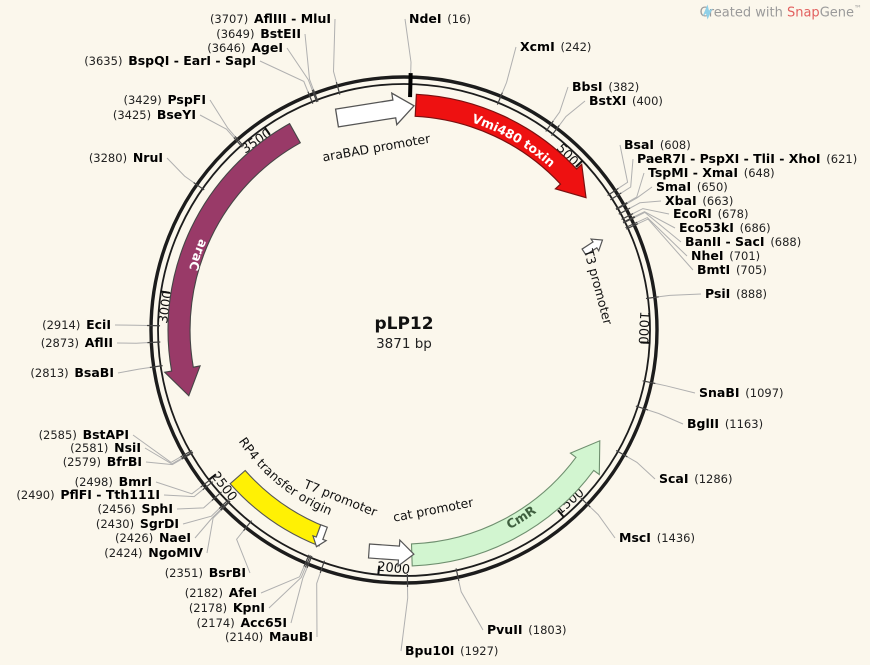 This screenshot has width=870, height=665. Describe the element at coordinates (657, 144) in the screenshot. I see `enzyme-label: BsaI (608)` at that location.